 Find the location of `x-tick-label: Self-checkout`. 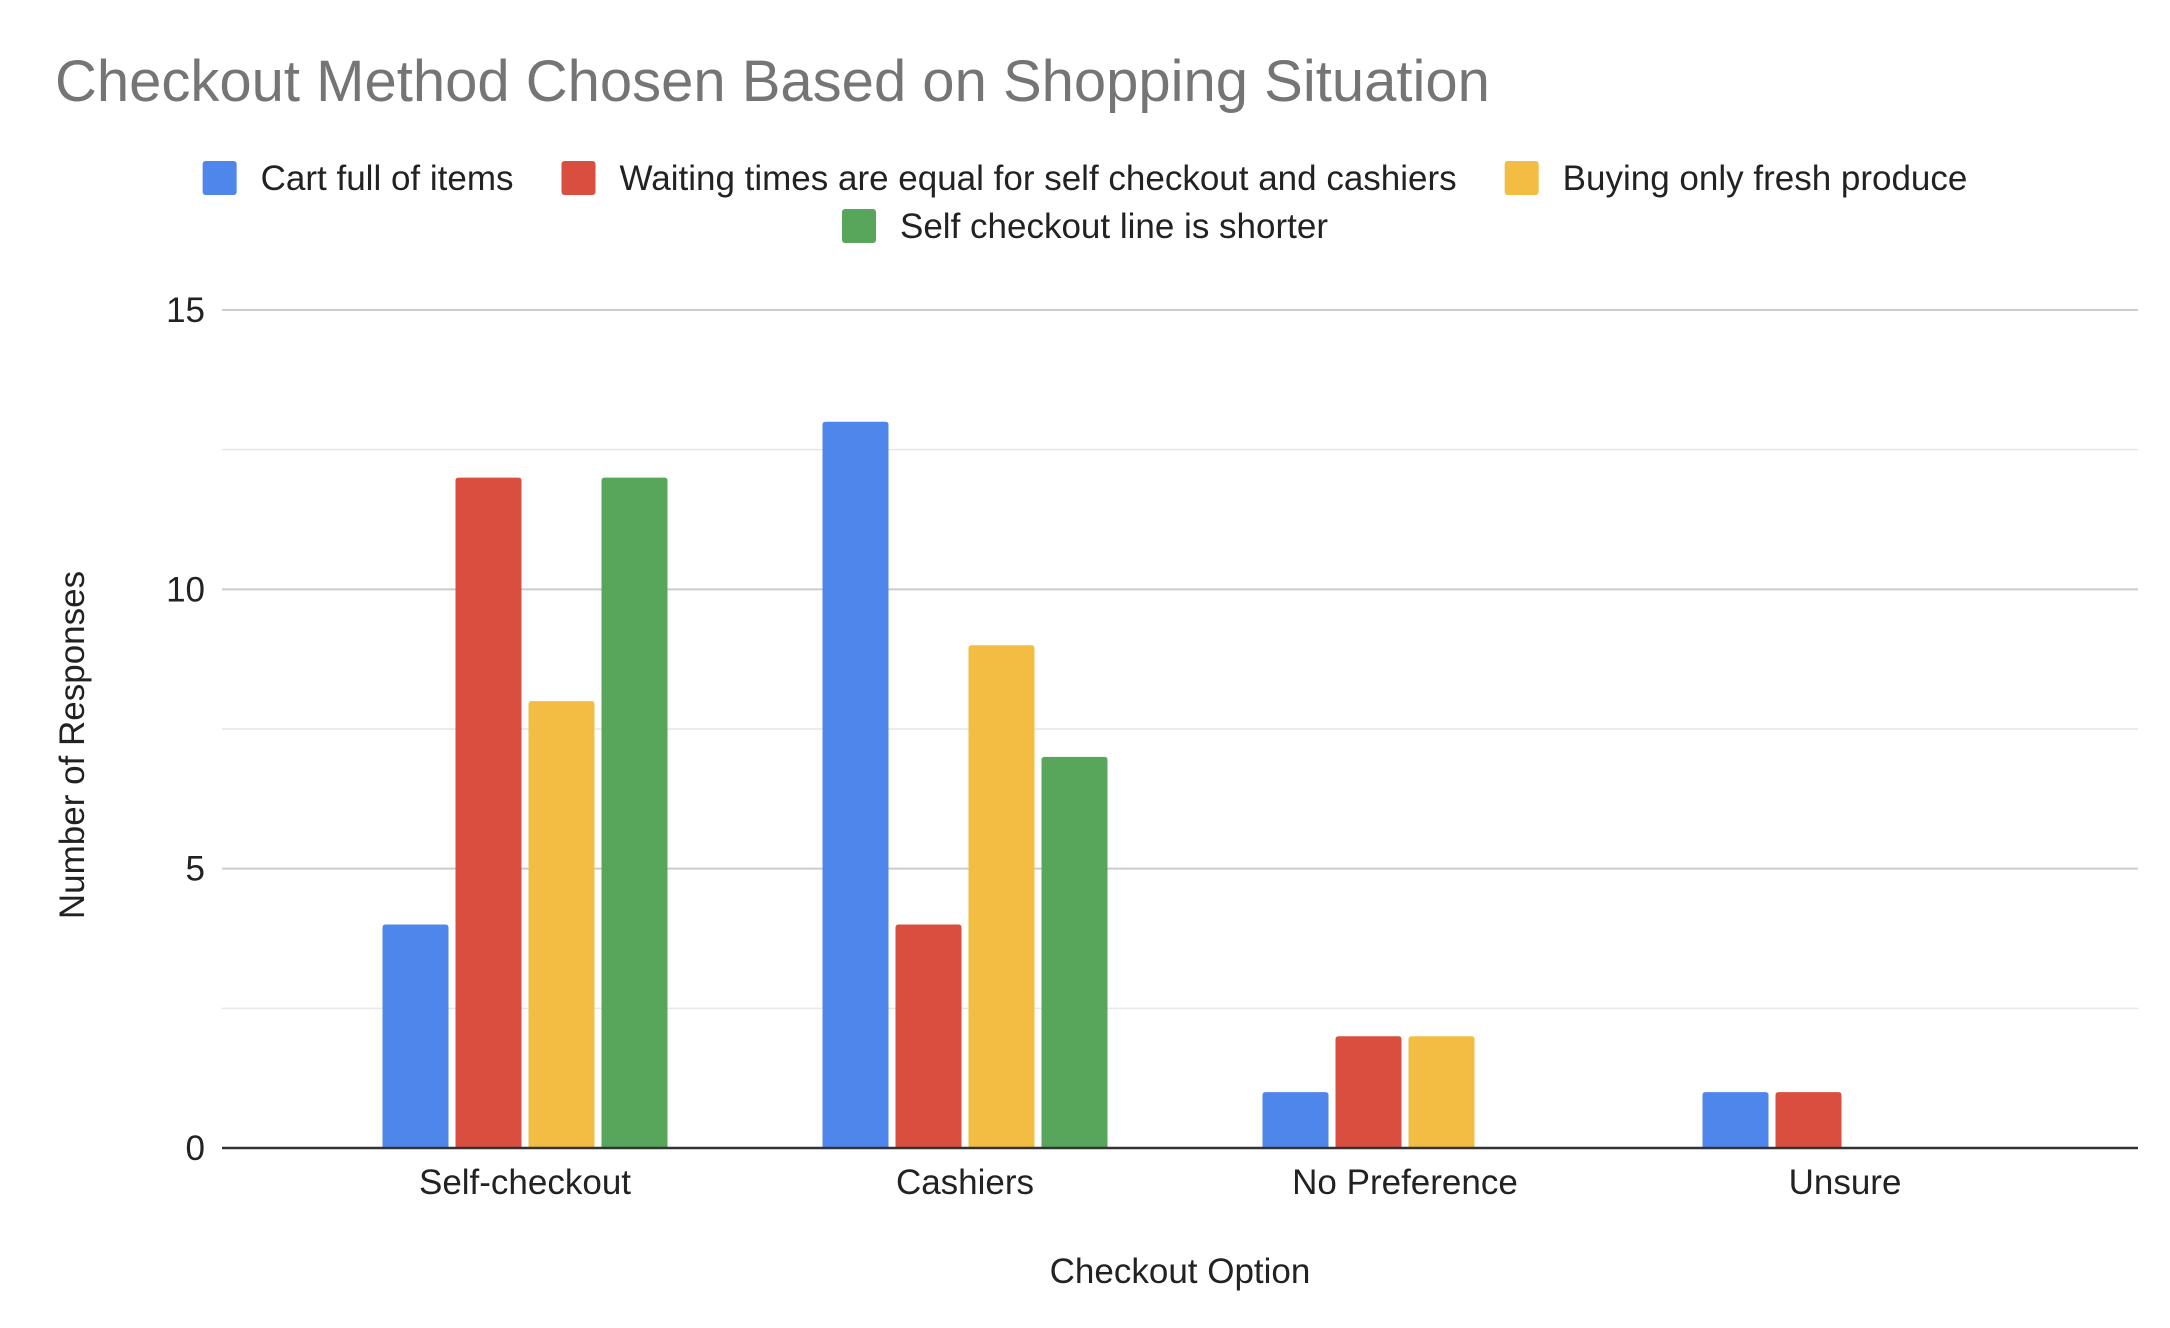

x-tick-label: Self-checkout is located at coordinates (525, 1182).